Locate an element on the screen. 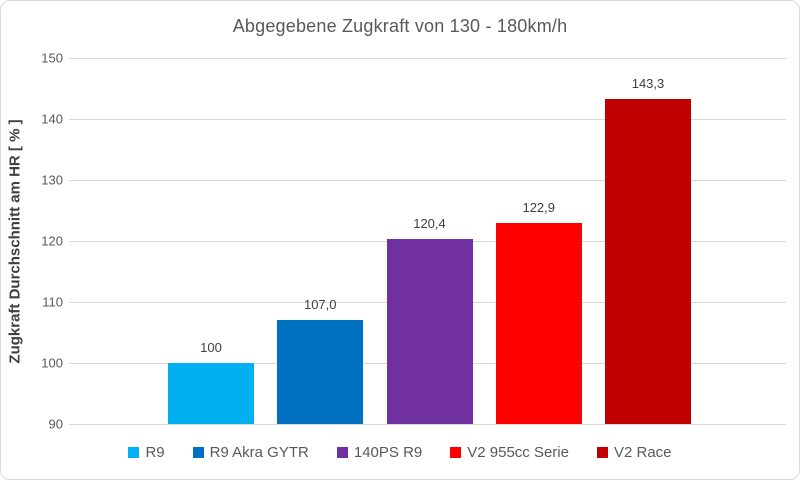 The height and width of the screenshot is (480, 800). legend-item-r9: R9 is located at coordinates (146, 452).